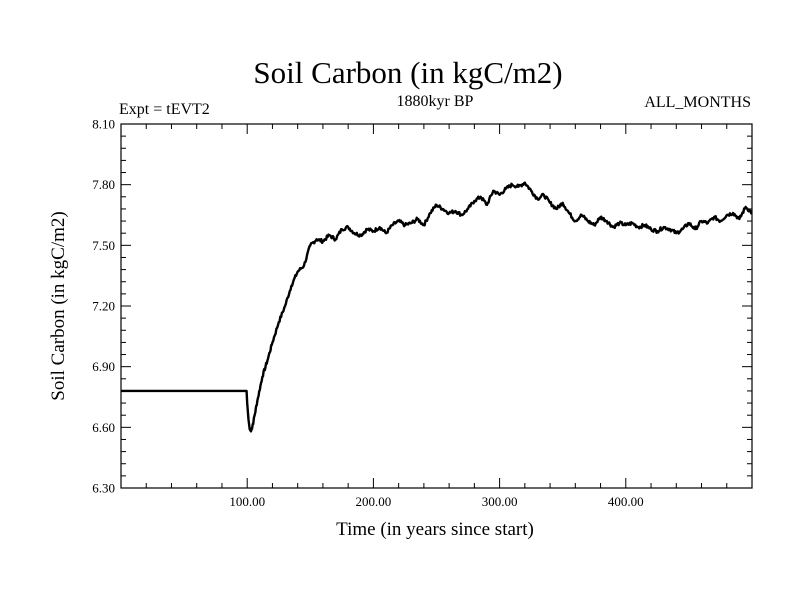 The height and width of the screenshot is (600, 800). Describe the element at coordinates (103, 427) in the screenshot. I see `y-tick-label: 6.60` at that location.